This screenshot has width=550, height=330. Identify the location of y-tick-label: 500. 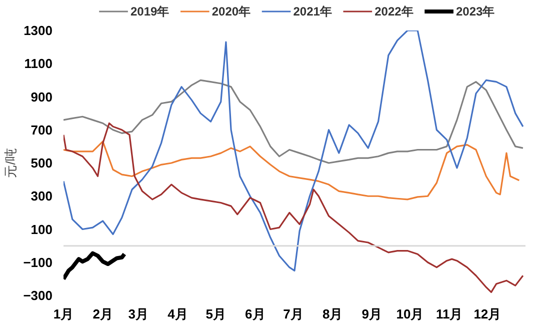
(41, 163).